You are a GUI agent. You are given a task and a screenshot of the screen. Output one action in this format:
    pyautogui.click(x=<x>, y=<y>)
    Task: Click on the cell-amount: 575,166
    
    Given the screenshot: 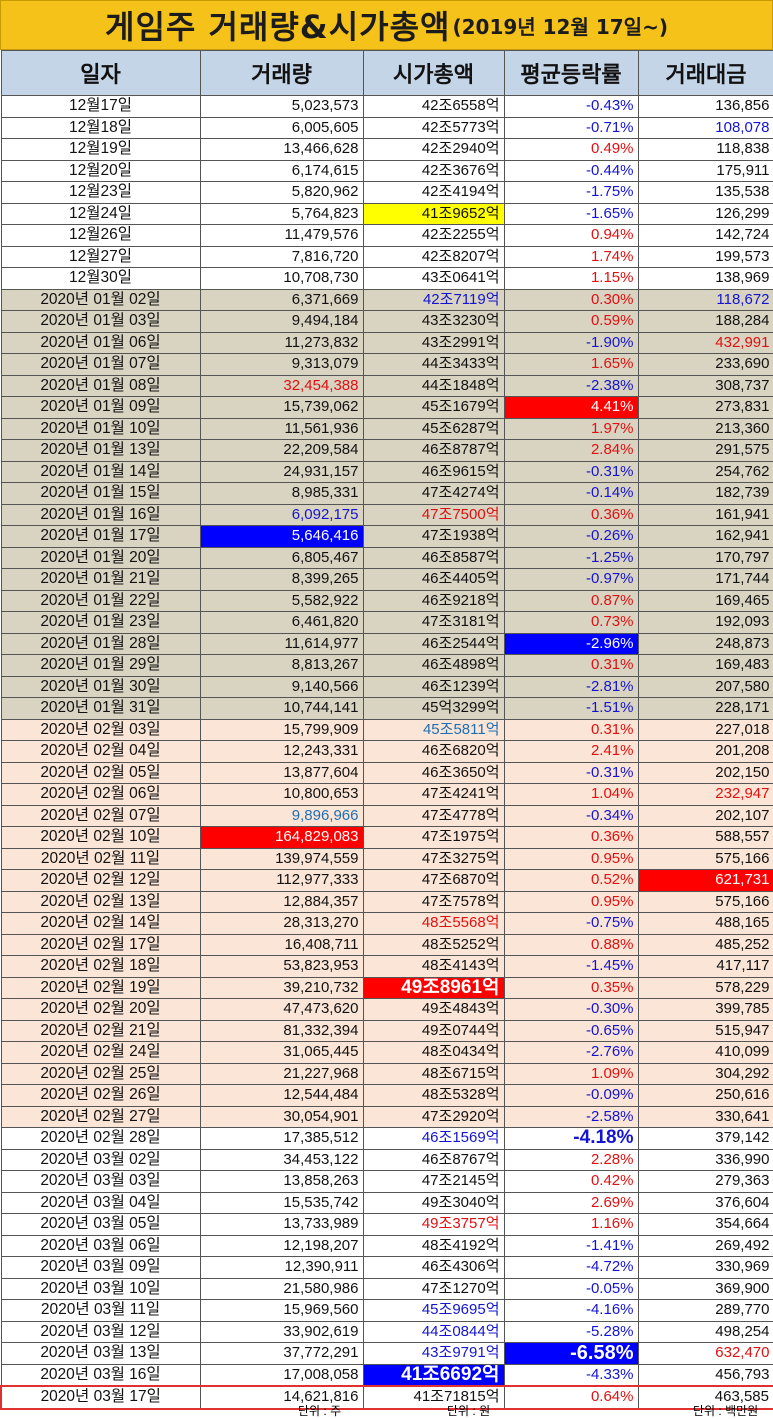 What is the action you would take?
    pyautogui.click(x=705, y=858)
    